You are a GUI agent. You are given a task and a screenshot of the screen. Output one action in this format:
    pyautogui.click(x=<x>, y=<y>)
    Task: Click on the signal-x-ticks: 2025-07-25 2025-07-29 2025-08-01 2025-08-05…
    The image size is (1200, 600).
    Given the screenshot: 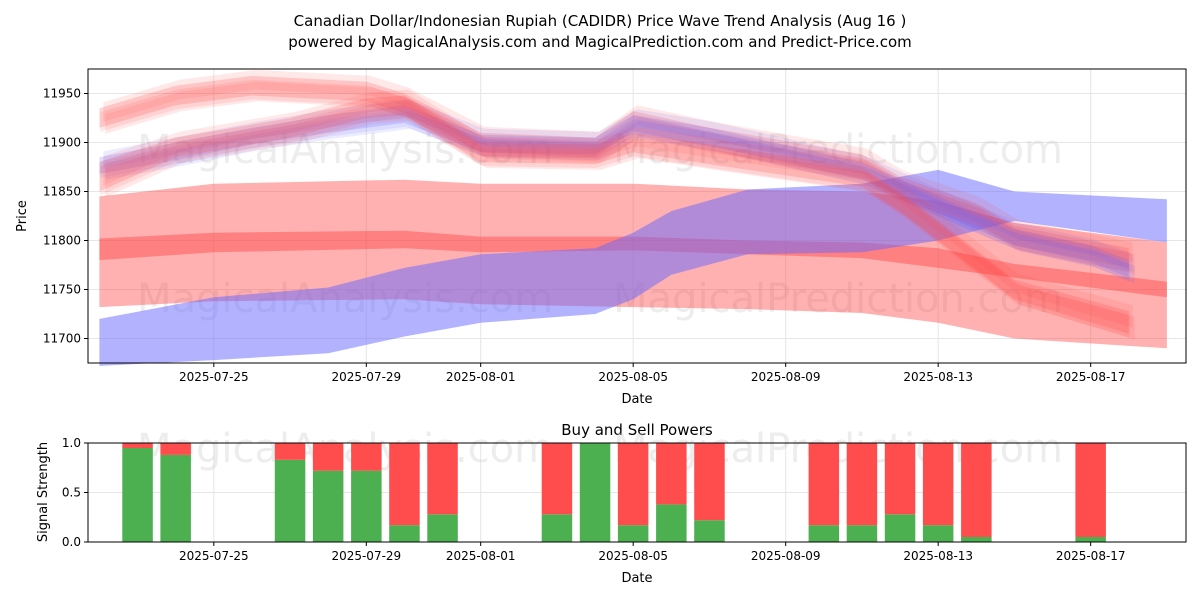 What is the action you would take?
    pyautogui.click(x=652, y=552)
    